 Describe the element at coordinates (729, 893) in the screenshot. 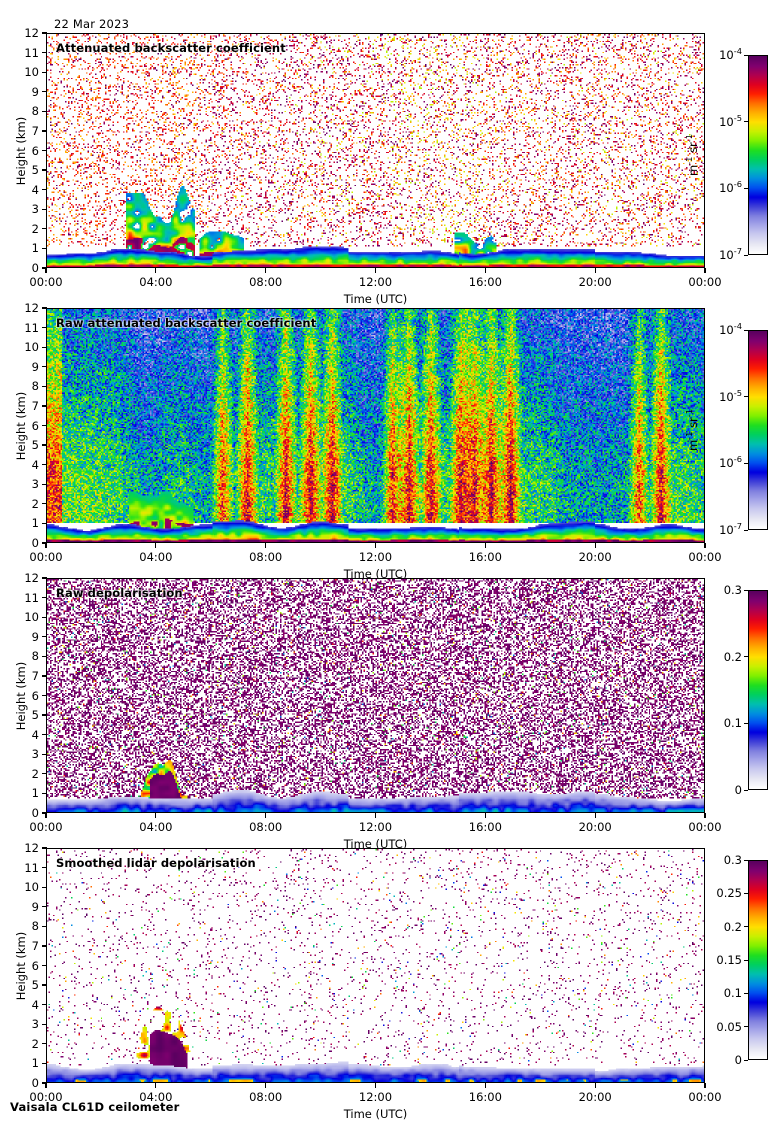

I see `colorbar-tick-label: 0.25` at that location.